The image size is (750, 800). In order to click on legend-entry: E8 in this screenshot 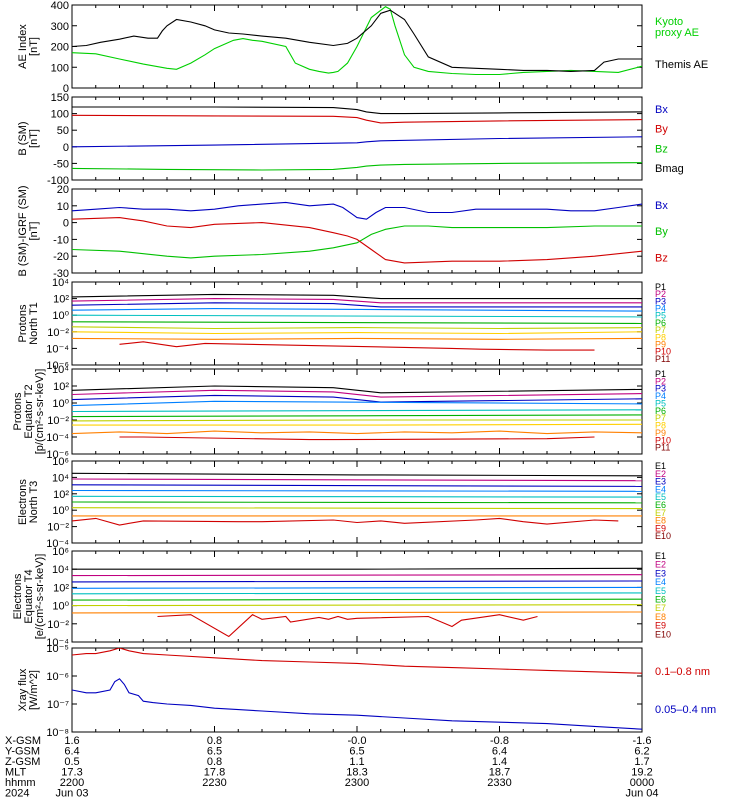, I will do `click(660, 521)`.